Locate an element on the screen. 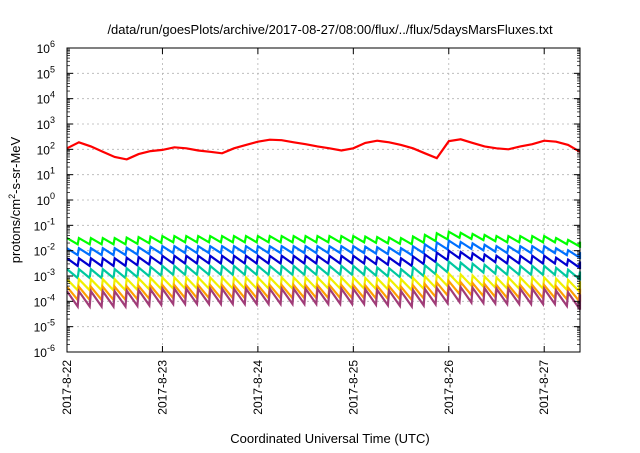  y-tick-label-exponent: 1 is located at coordinates (52, 171).